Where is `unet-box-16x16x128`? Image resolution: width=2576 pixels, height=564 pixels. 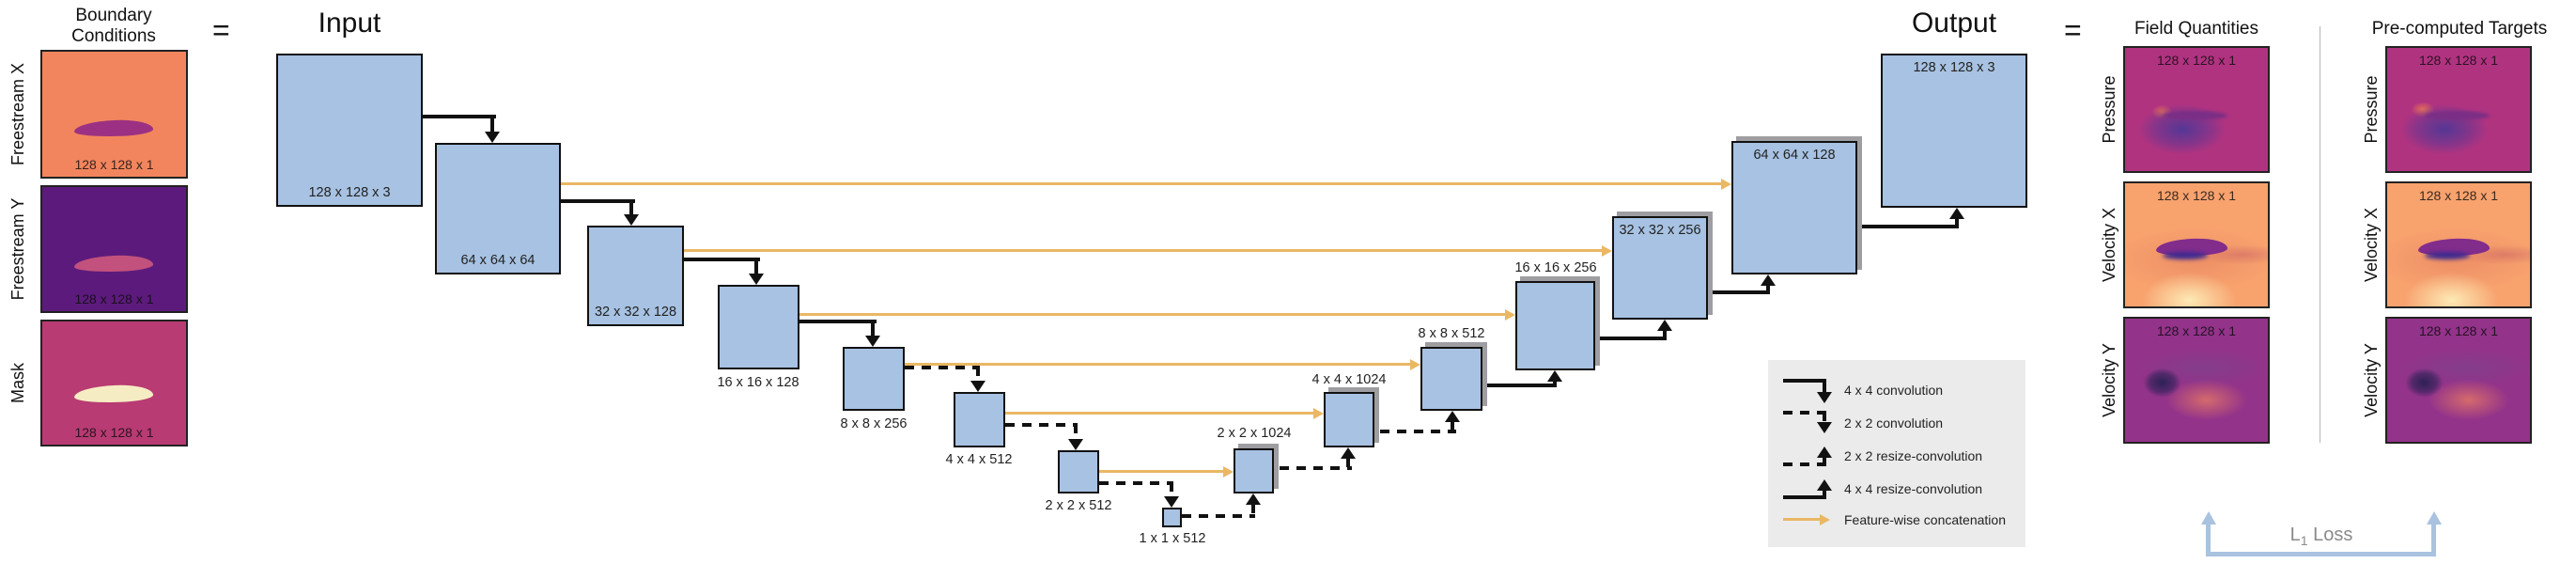
unet-box-16x16x128 is located at coordinates (758, 327).